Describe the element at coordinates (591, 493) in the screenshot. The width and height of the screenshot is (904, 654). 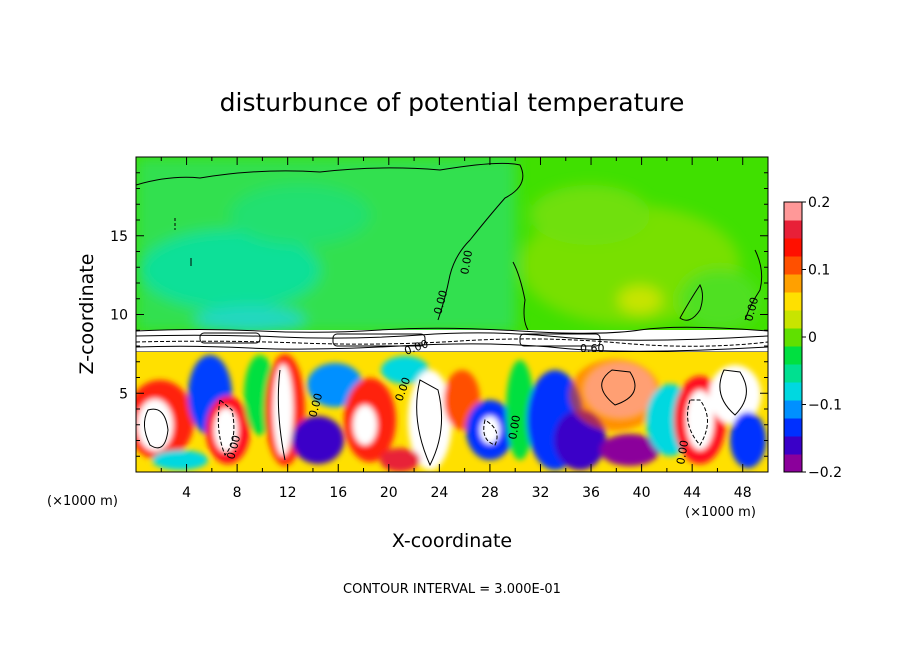
I see `x-tick-label: 36` at that location.